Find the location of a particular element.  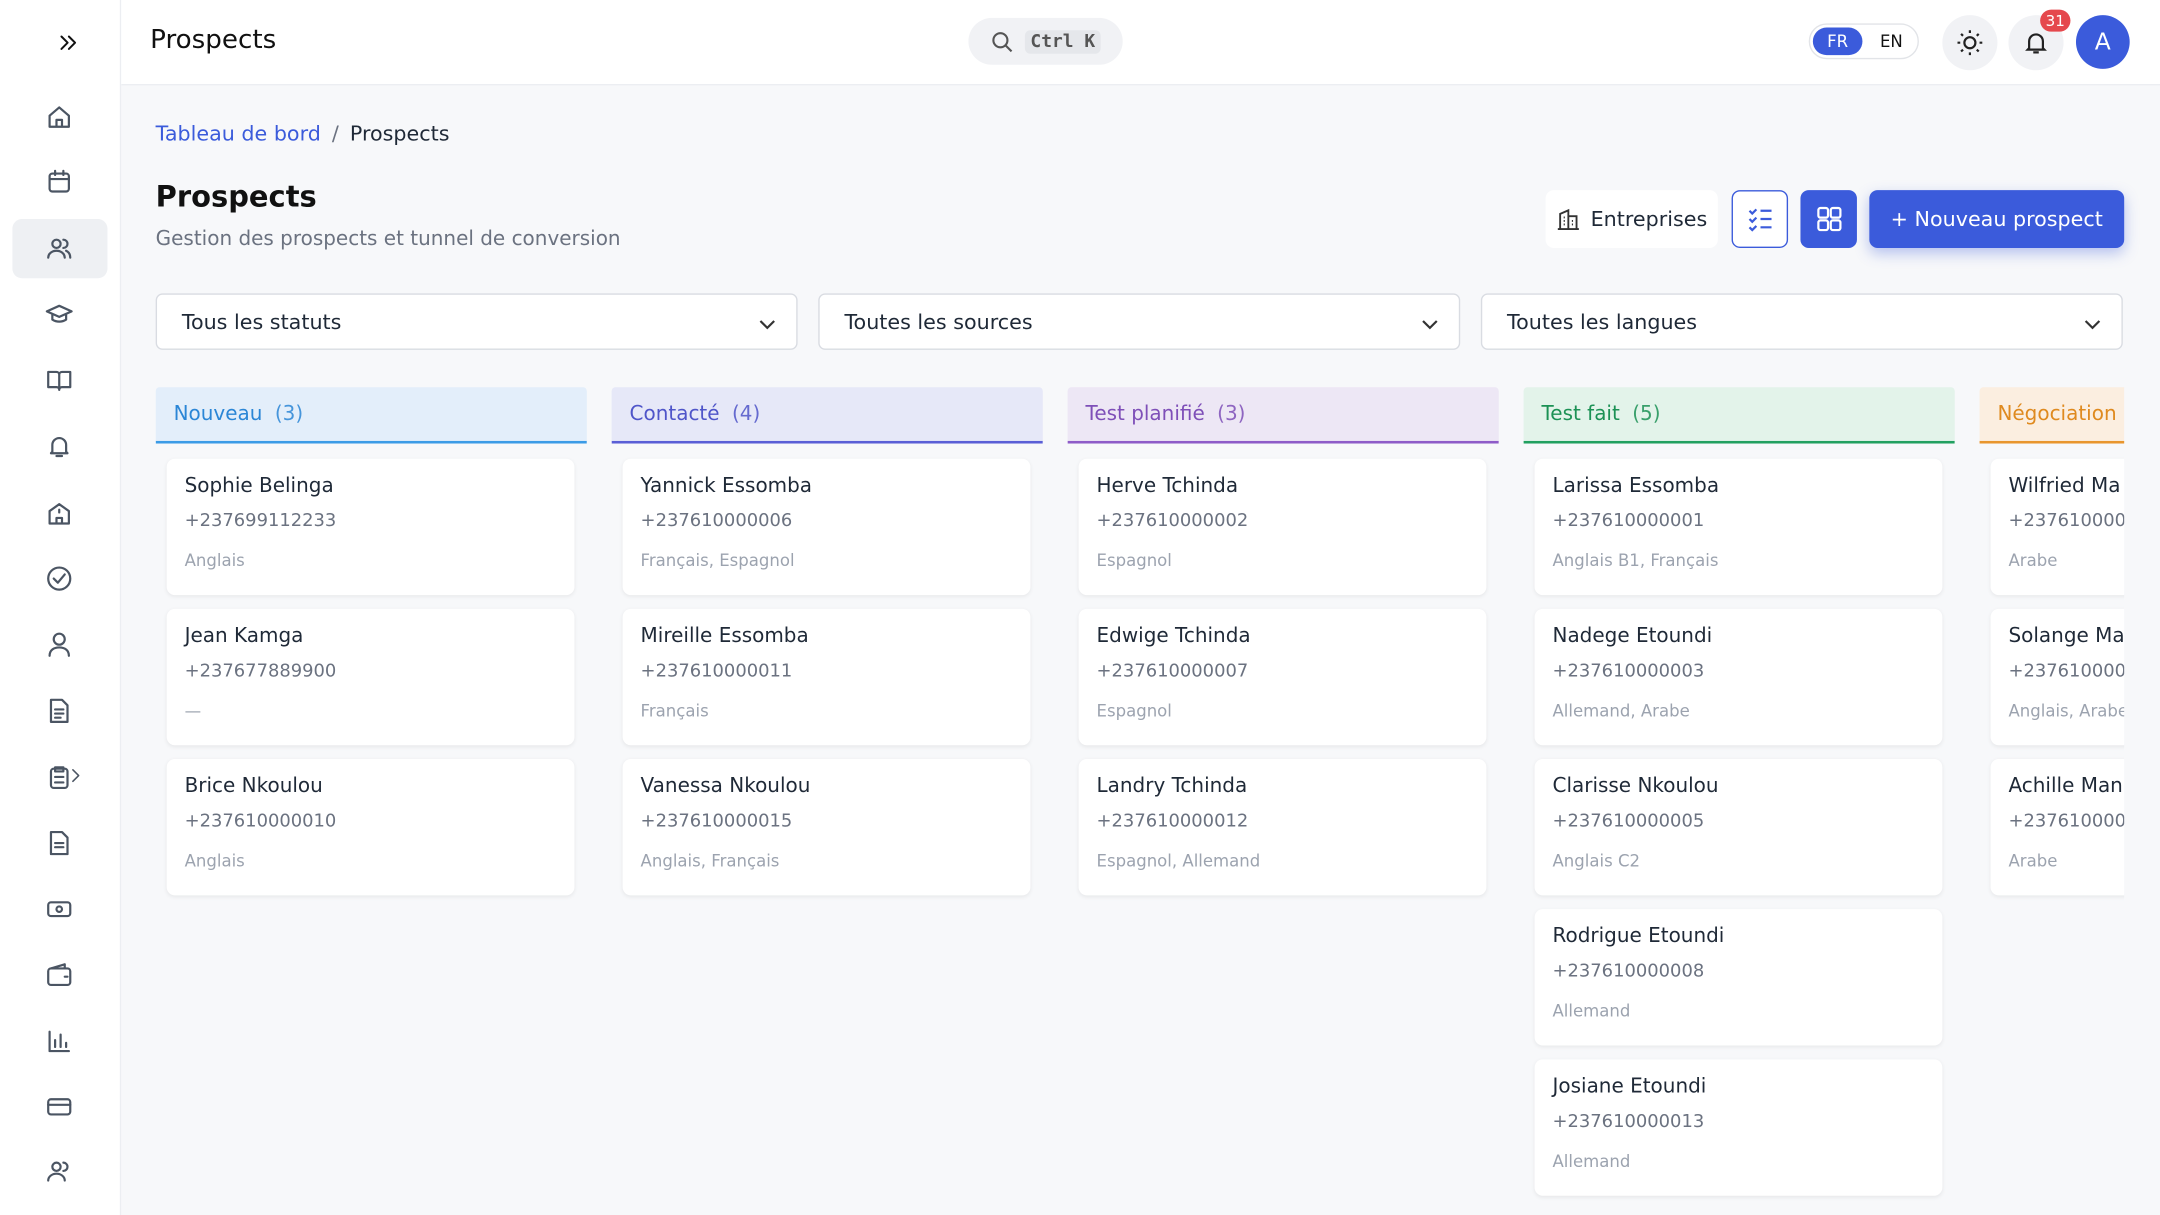

column-count: (4) is located at coordinates (746, 413).